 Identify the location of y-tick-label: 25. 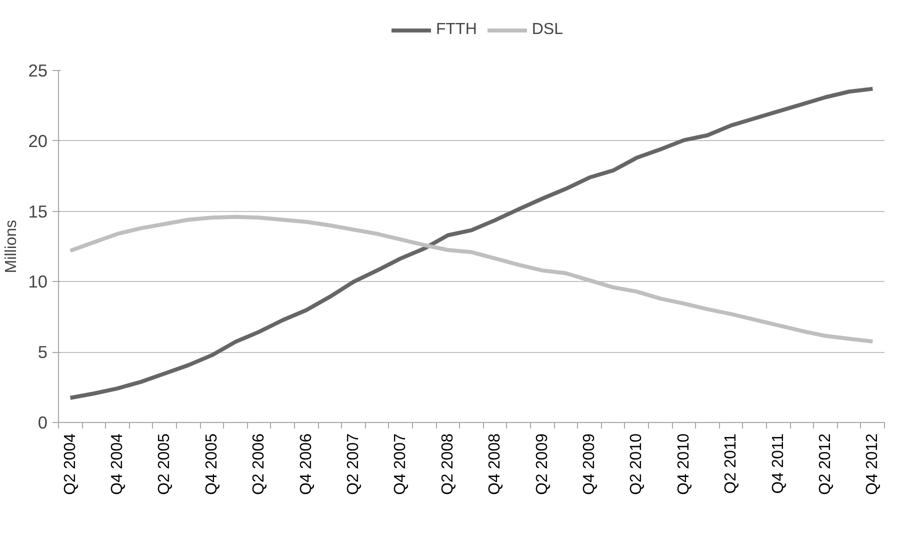
(38, 70).